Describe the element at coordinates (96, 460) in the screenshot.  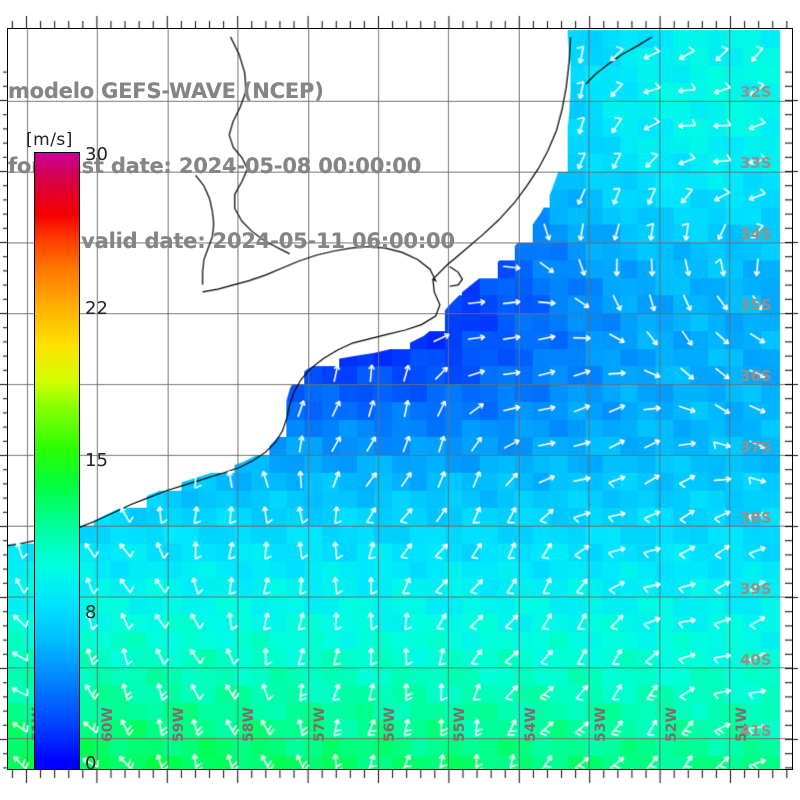
I see `colorbar-tick-15: 15` at that location.